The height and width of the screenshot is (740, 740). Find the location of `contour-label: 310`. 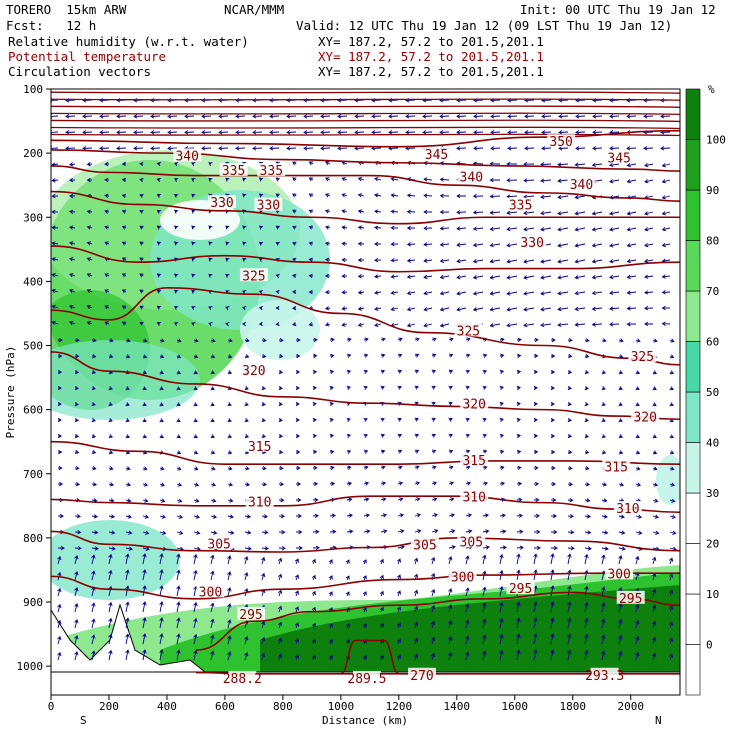

contour-label: 310 is located at coordinates (627, 509).